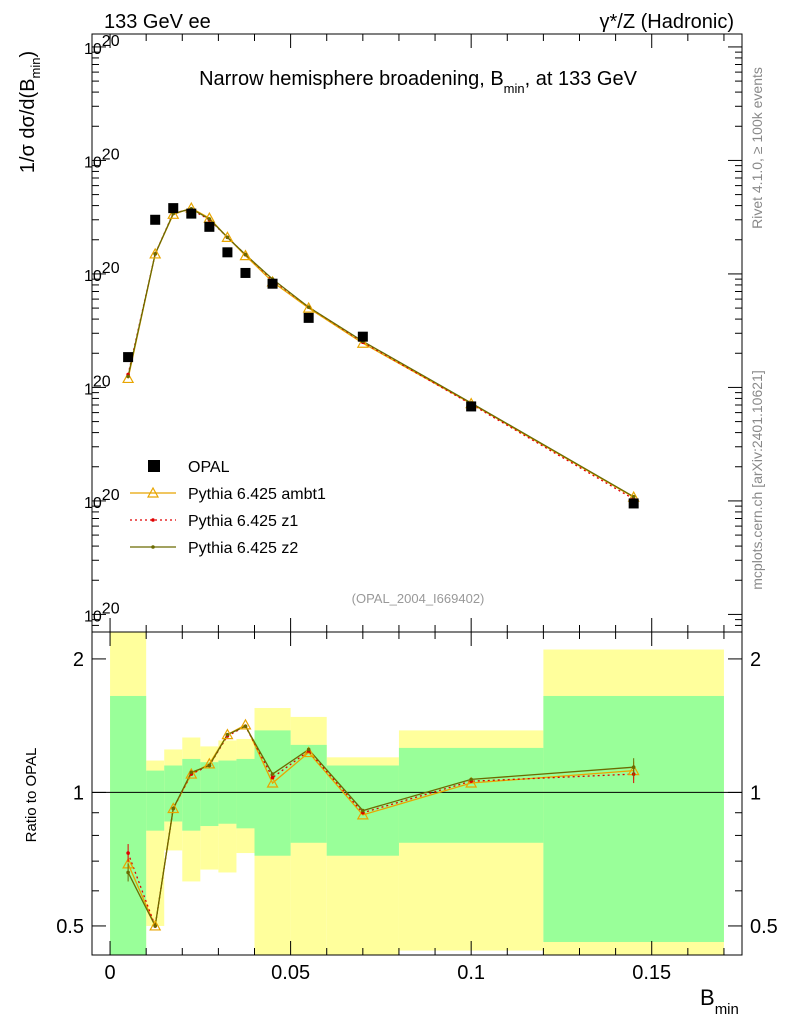 This screenshot has width=786, height=1024. What do you see at coordinates (28, 54) in the screenshot?
I see `y-axis-label-end: )` at bounding box center [28, 54].